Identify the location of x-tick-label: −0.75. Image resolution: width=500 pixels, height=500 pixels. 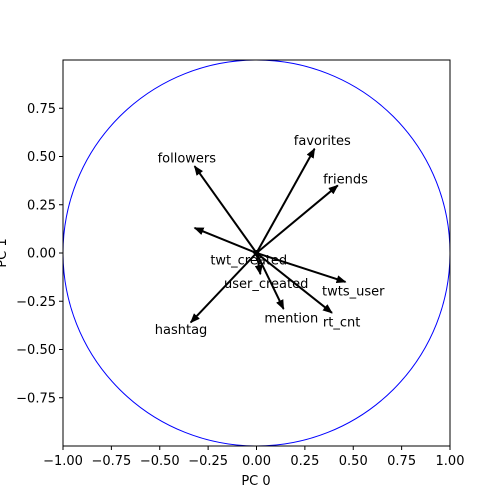
(111, 461).